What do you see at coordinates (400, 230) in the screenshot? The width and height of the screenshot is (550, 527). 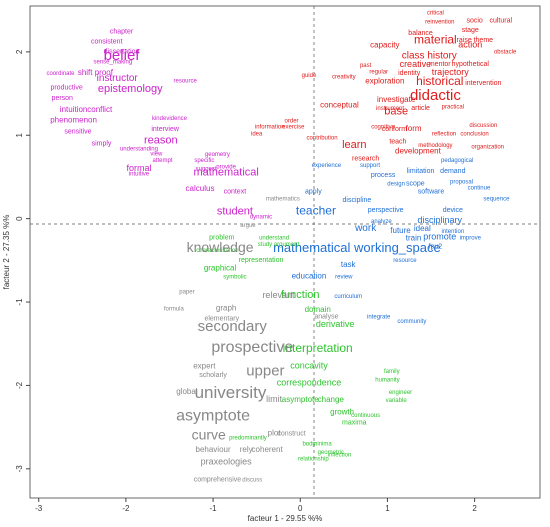 I see `word-blue: future` at bounding box center [400, 230].